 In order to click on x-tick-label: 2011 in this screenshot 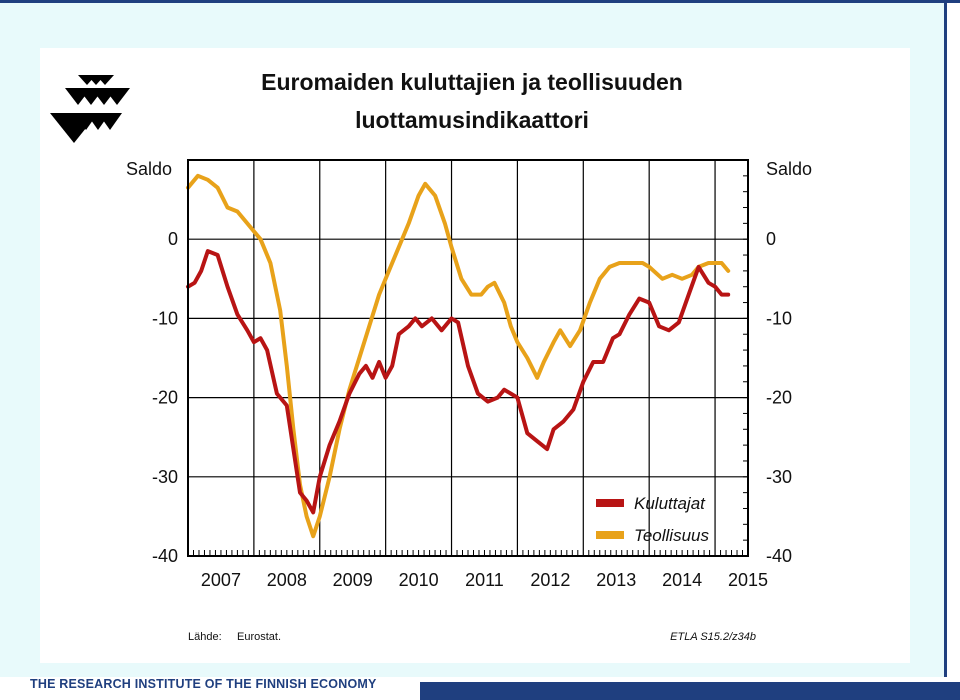, I will do `click(484, 580)`.